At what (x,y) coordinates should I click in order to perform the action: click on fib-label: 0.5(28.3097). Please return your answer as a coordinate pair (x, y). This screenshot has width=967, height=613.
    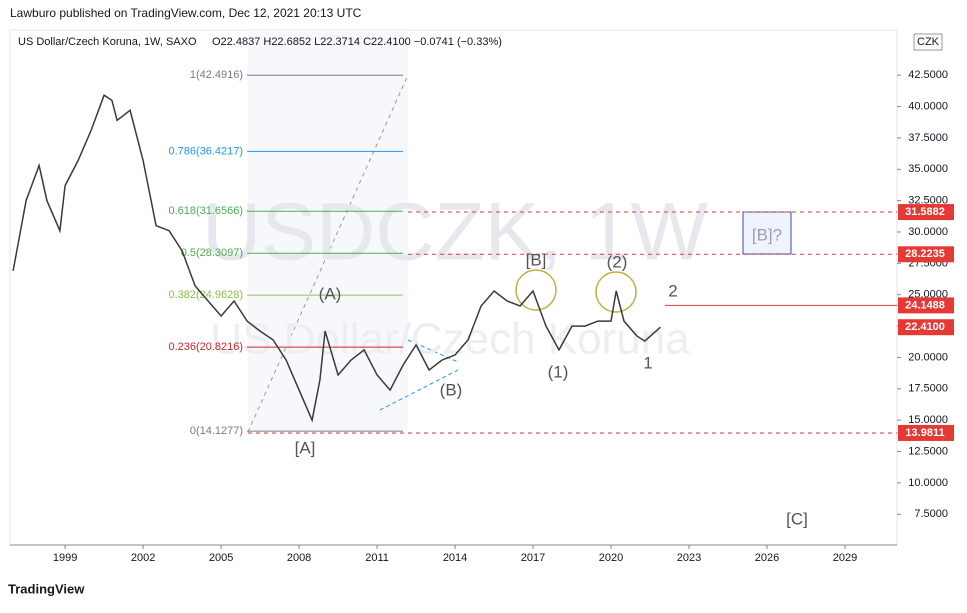
    Looking at the image, I should click on (212, 253).